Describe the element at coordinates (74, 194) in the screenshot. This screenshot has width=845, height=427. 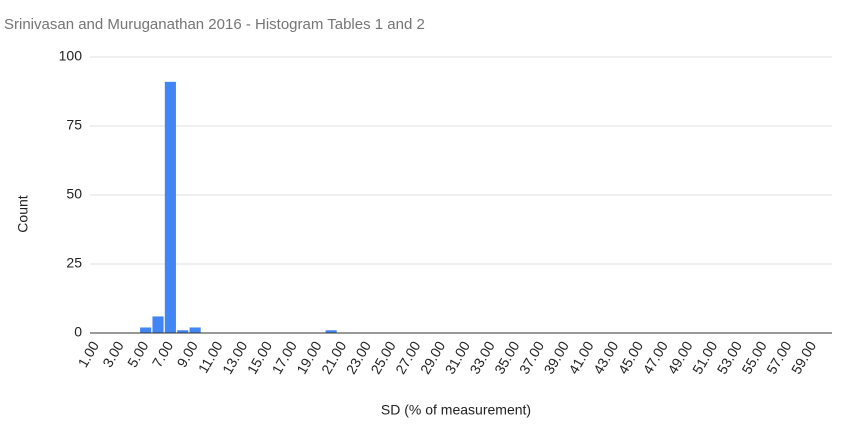
I see `y-tick-label: 50` at that location.